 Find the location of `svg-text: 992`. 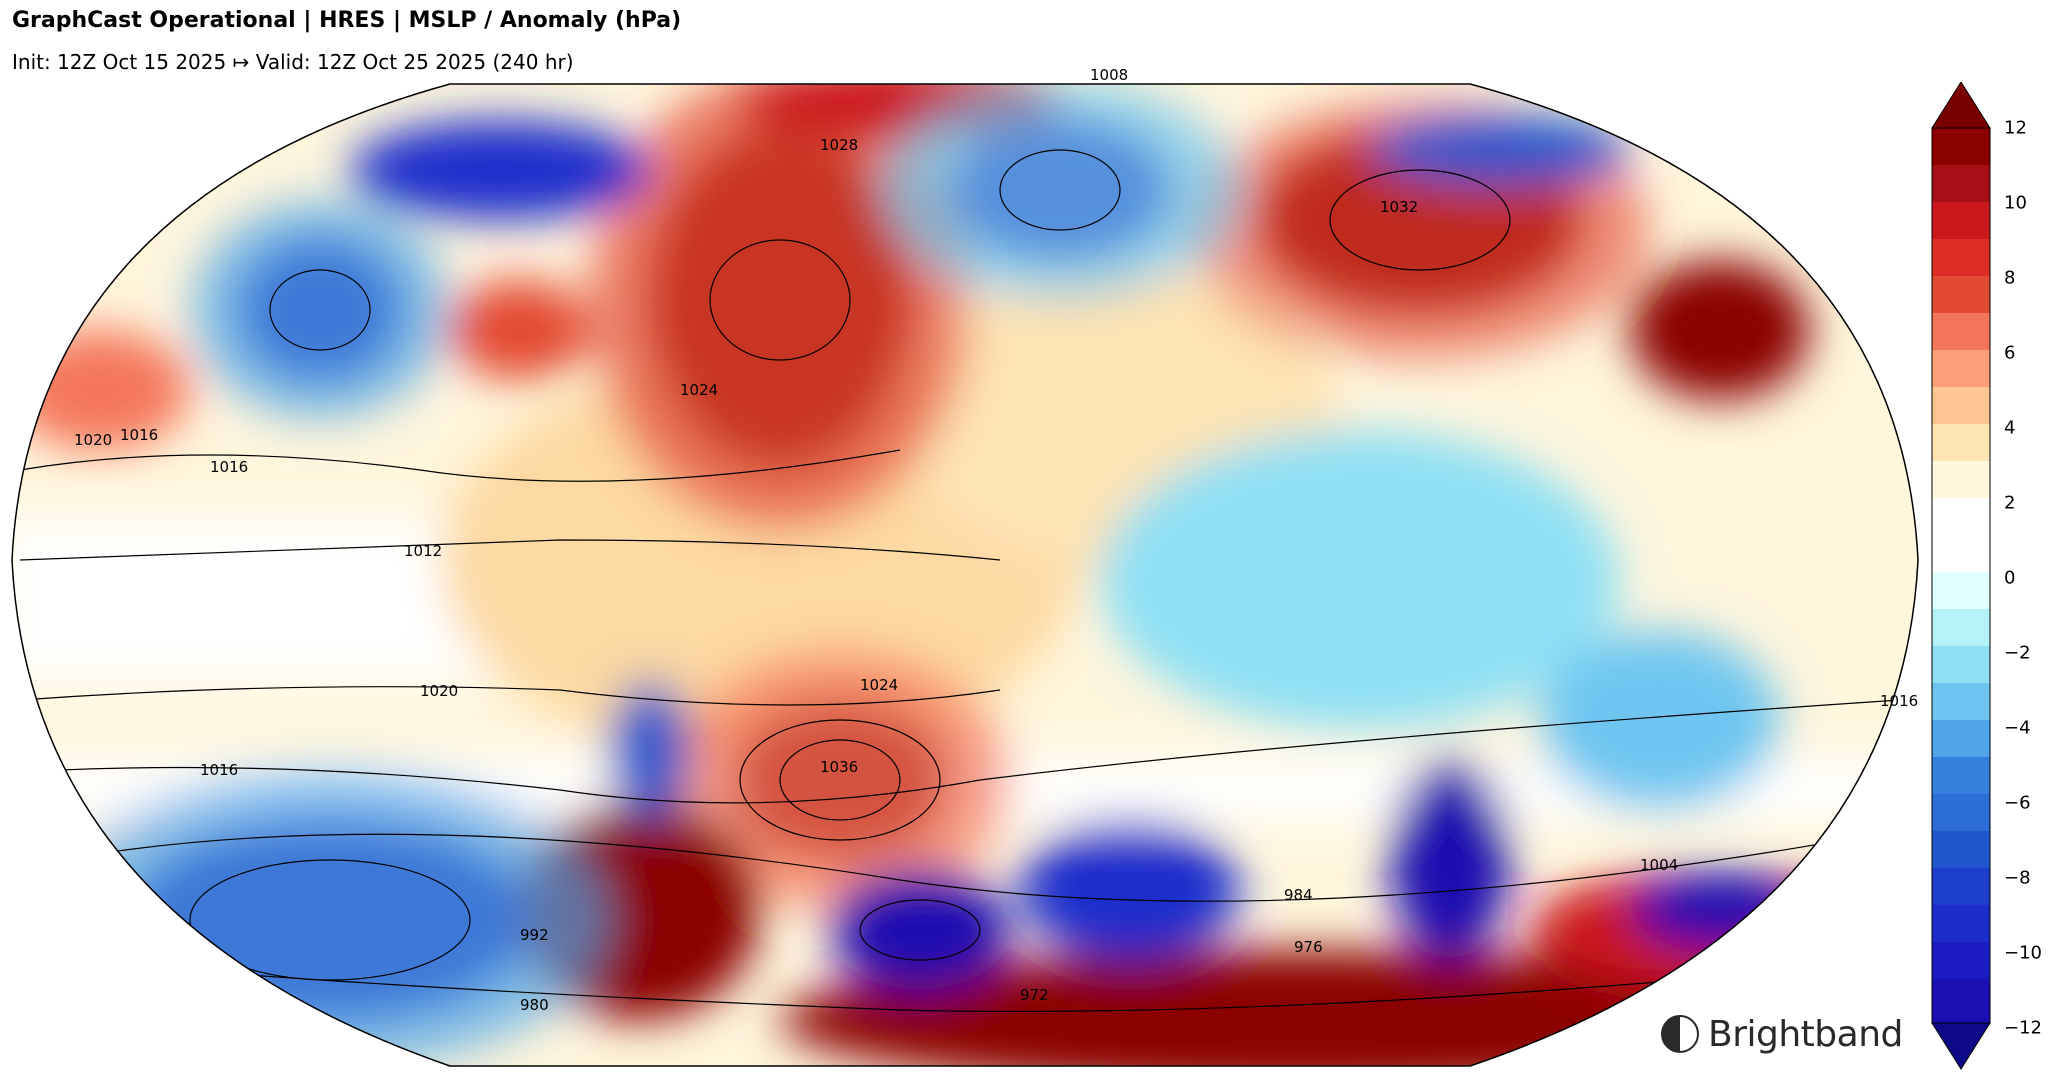

svg-text: 992 is located at coordinates (534, 935).